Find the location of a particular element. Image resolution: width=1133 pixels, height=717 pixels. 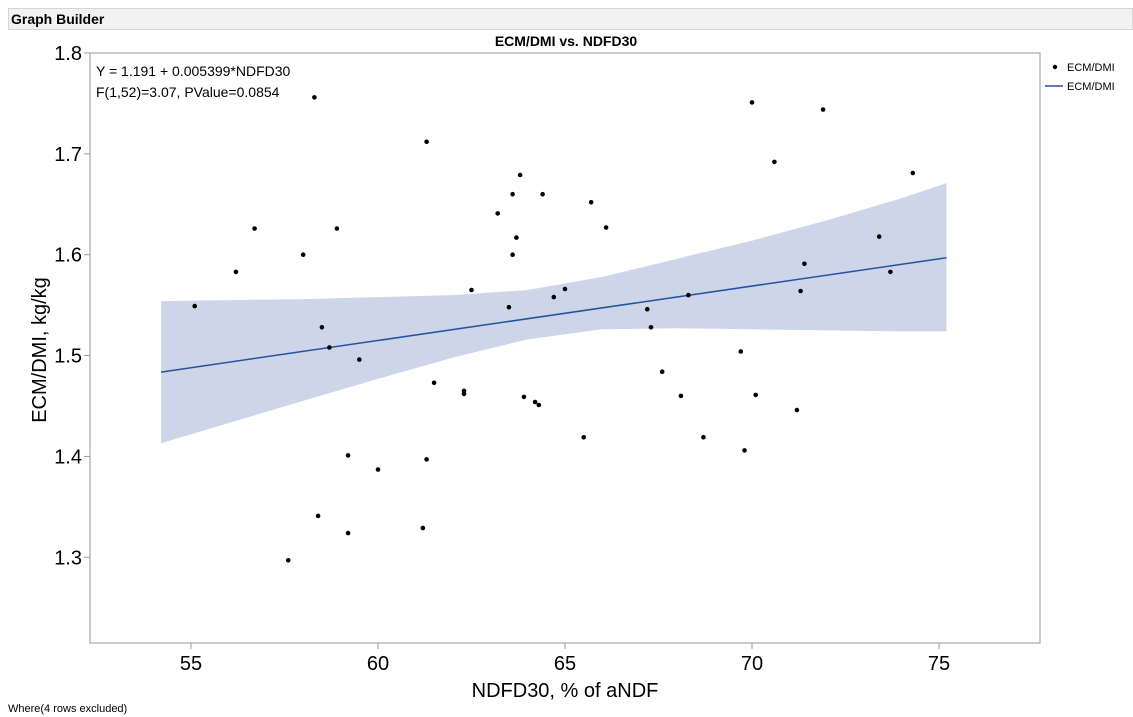

fit-line is located at coordinates (553, 314).